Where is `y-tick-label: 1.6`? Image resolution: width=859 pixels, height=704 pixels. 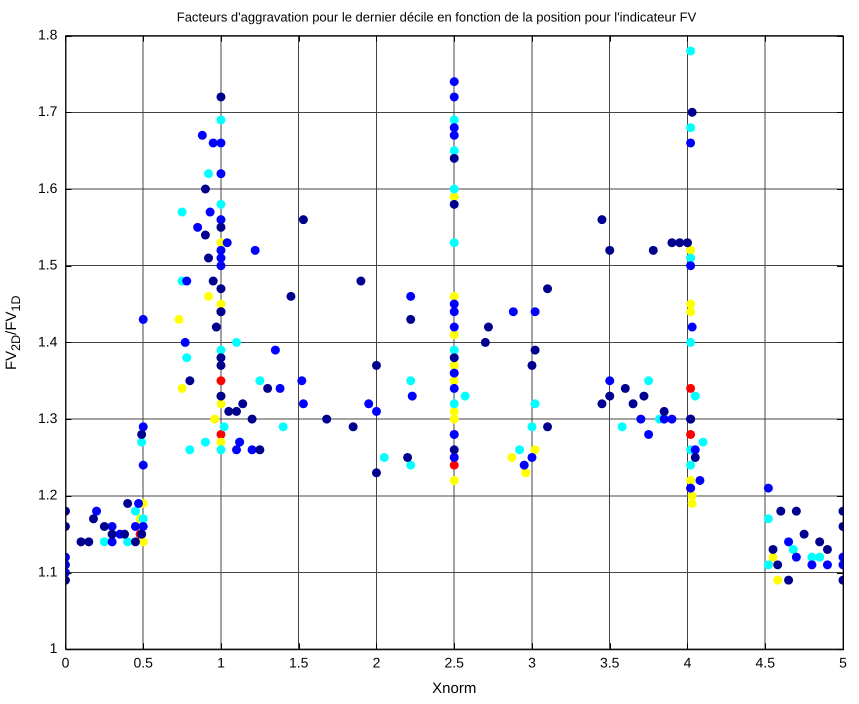
y-tick-label: 1.6 is located at coordinates (48, 188).